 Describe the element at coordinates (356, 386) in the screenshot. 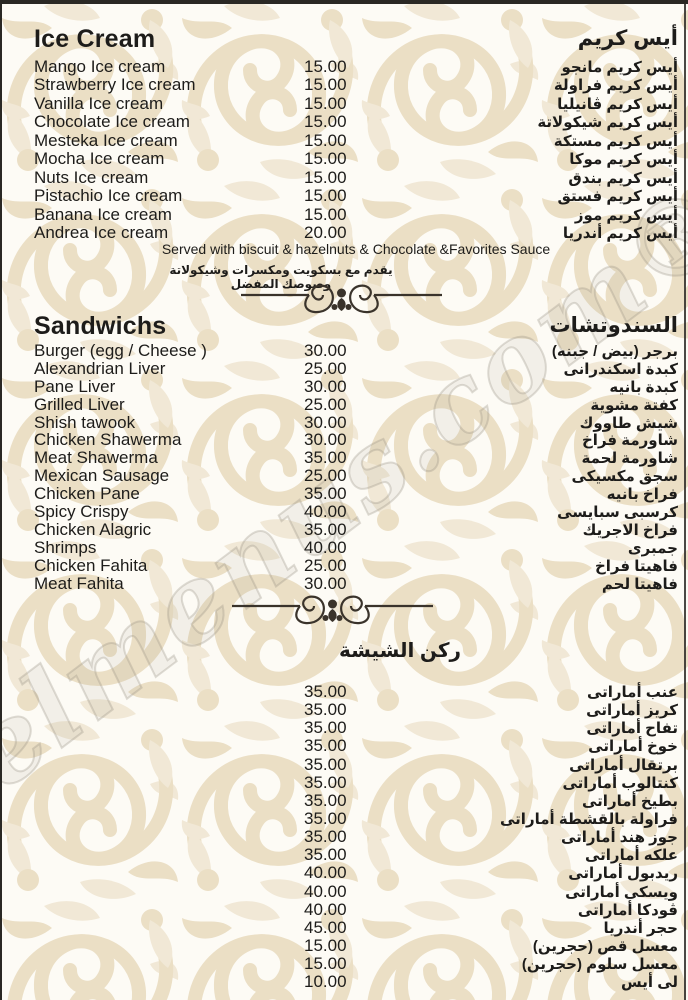

I see `menu-item-row: Pane Liver 30.00 كبدة بانيه` at that location.